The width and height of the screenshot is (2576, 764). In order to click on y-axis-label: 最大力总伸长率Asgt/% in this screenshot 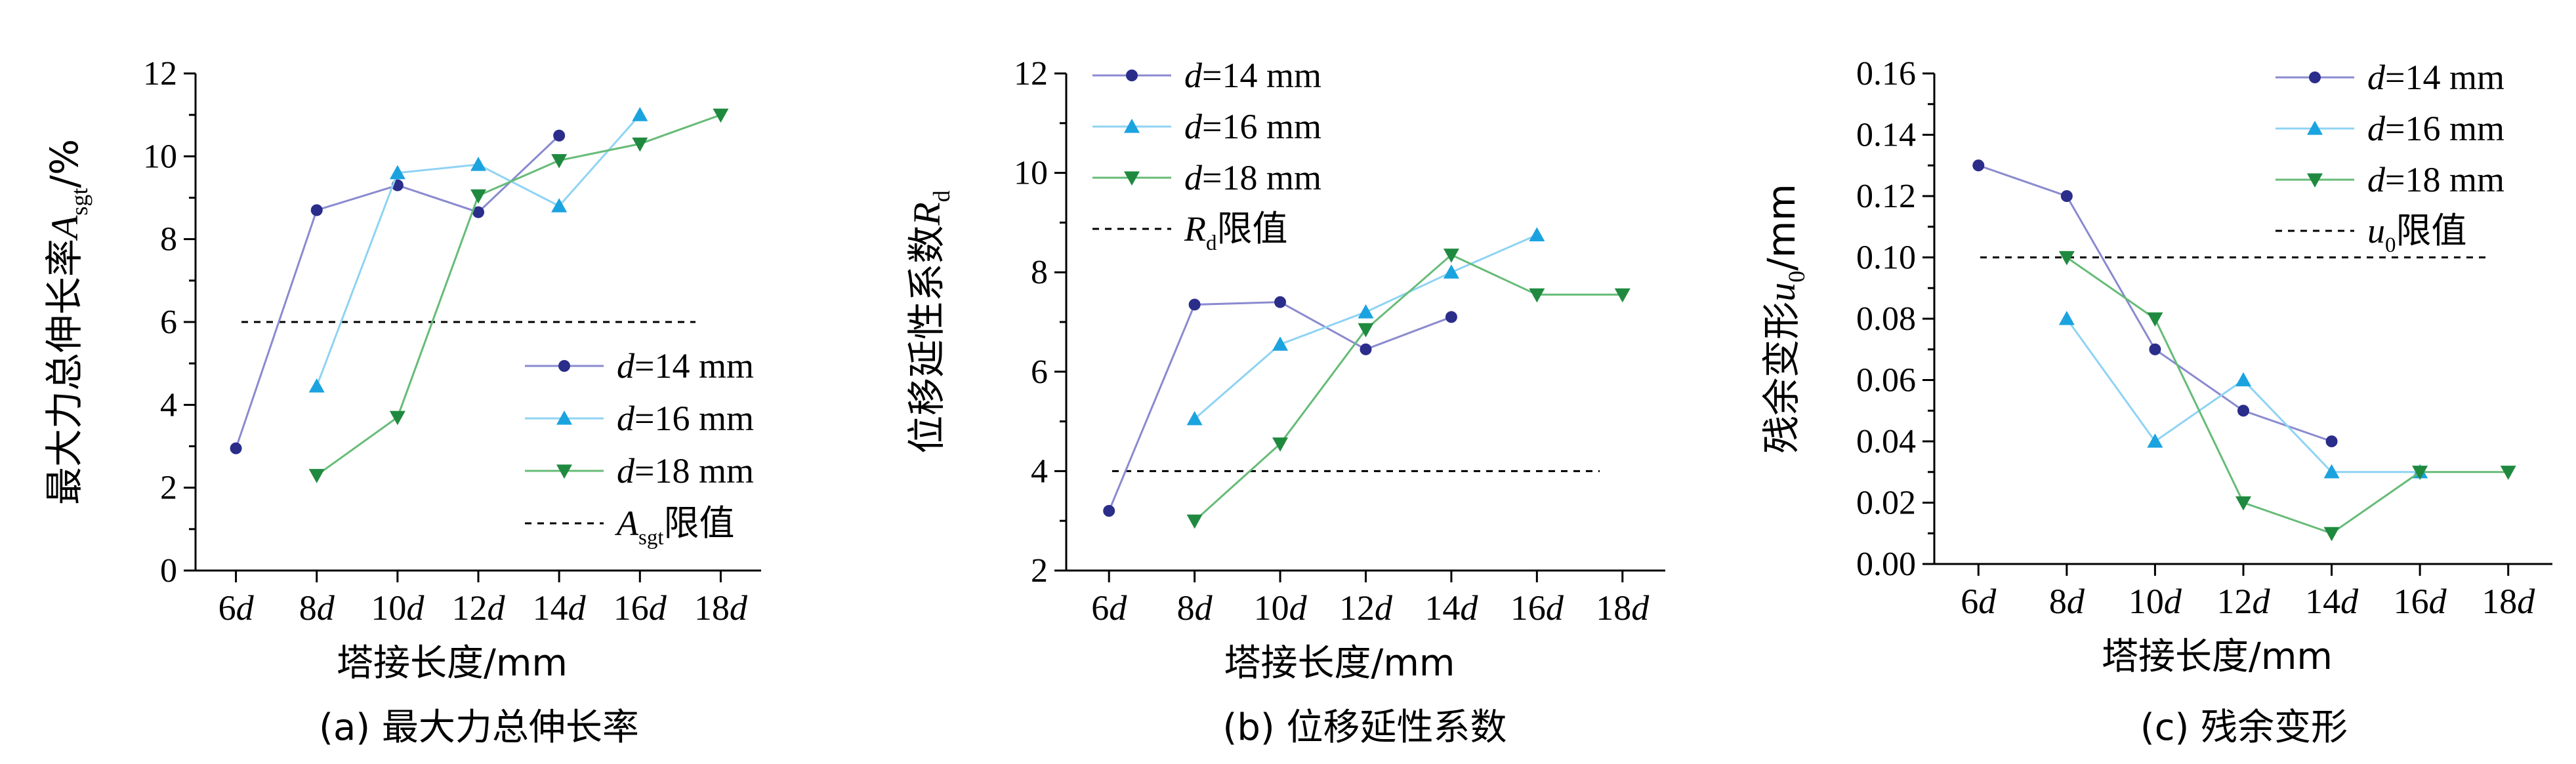, I will do `click(67, 322)`.